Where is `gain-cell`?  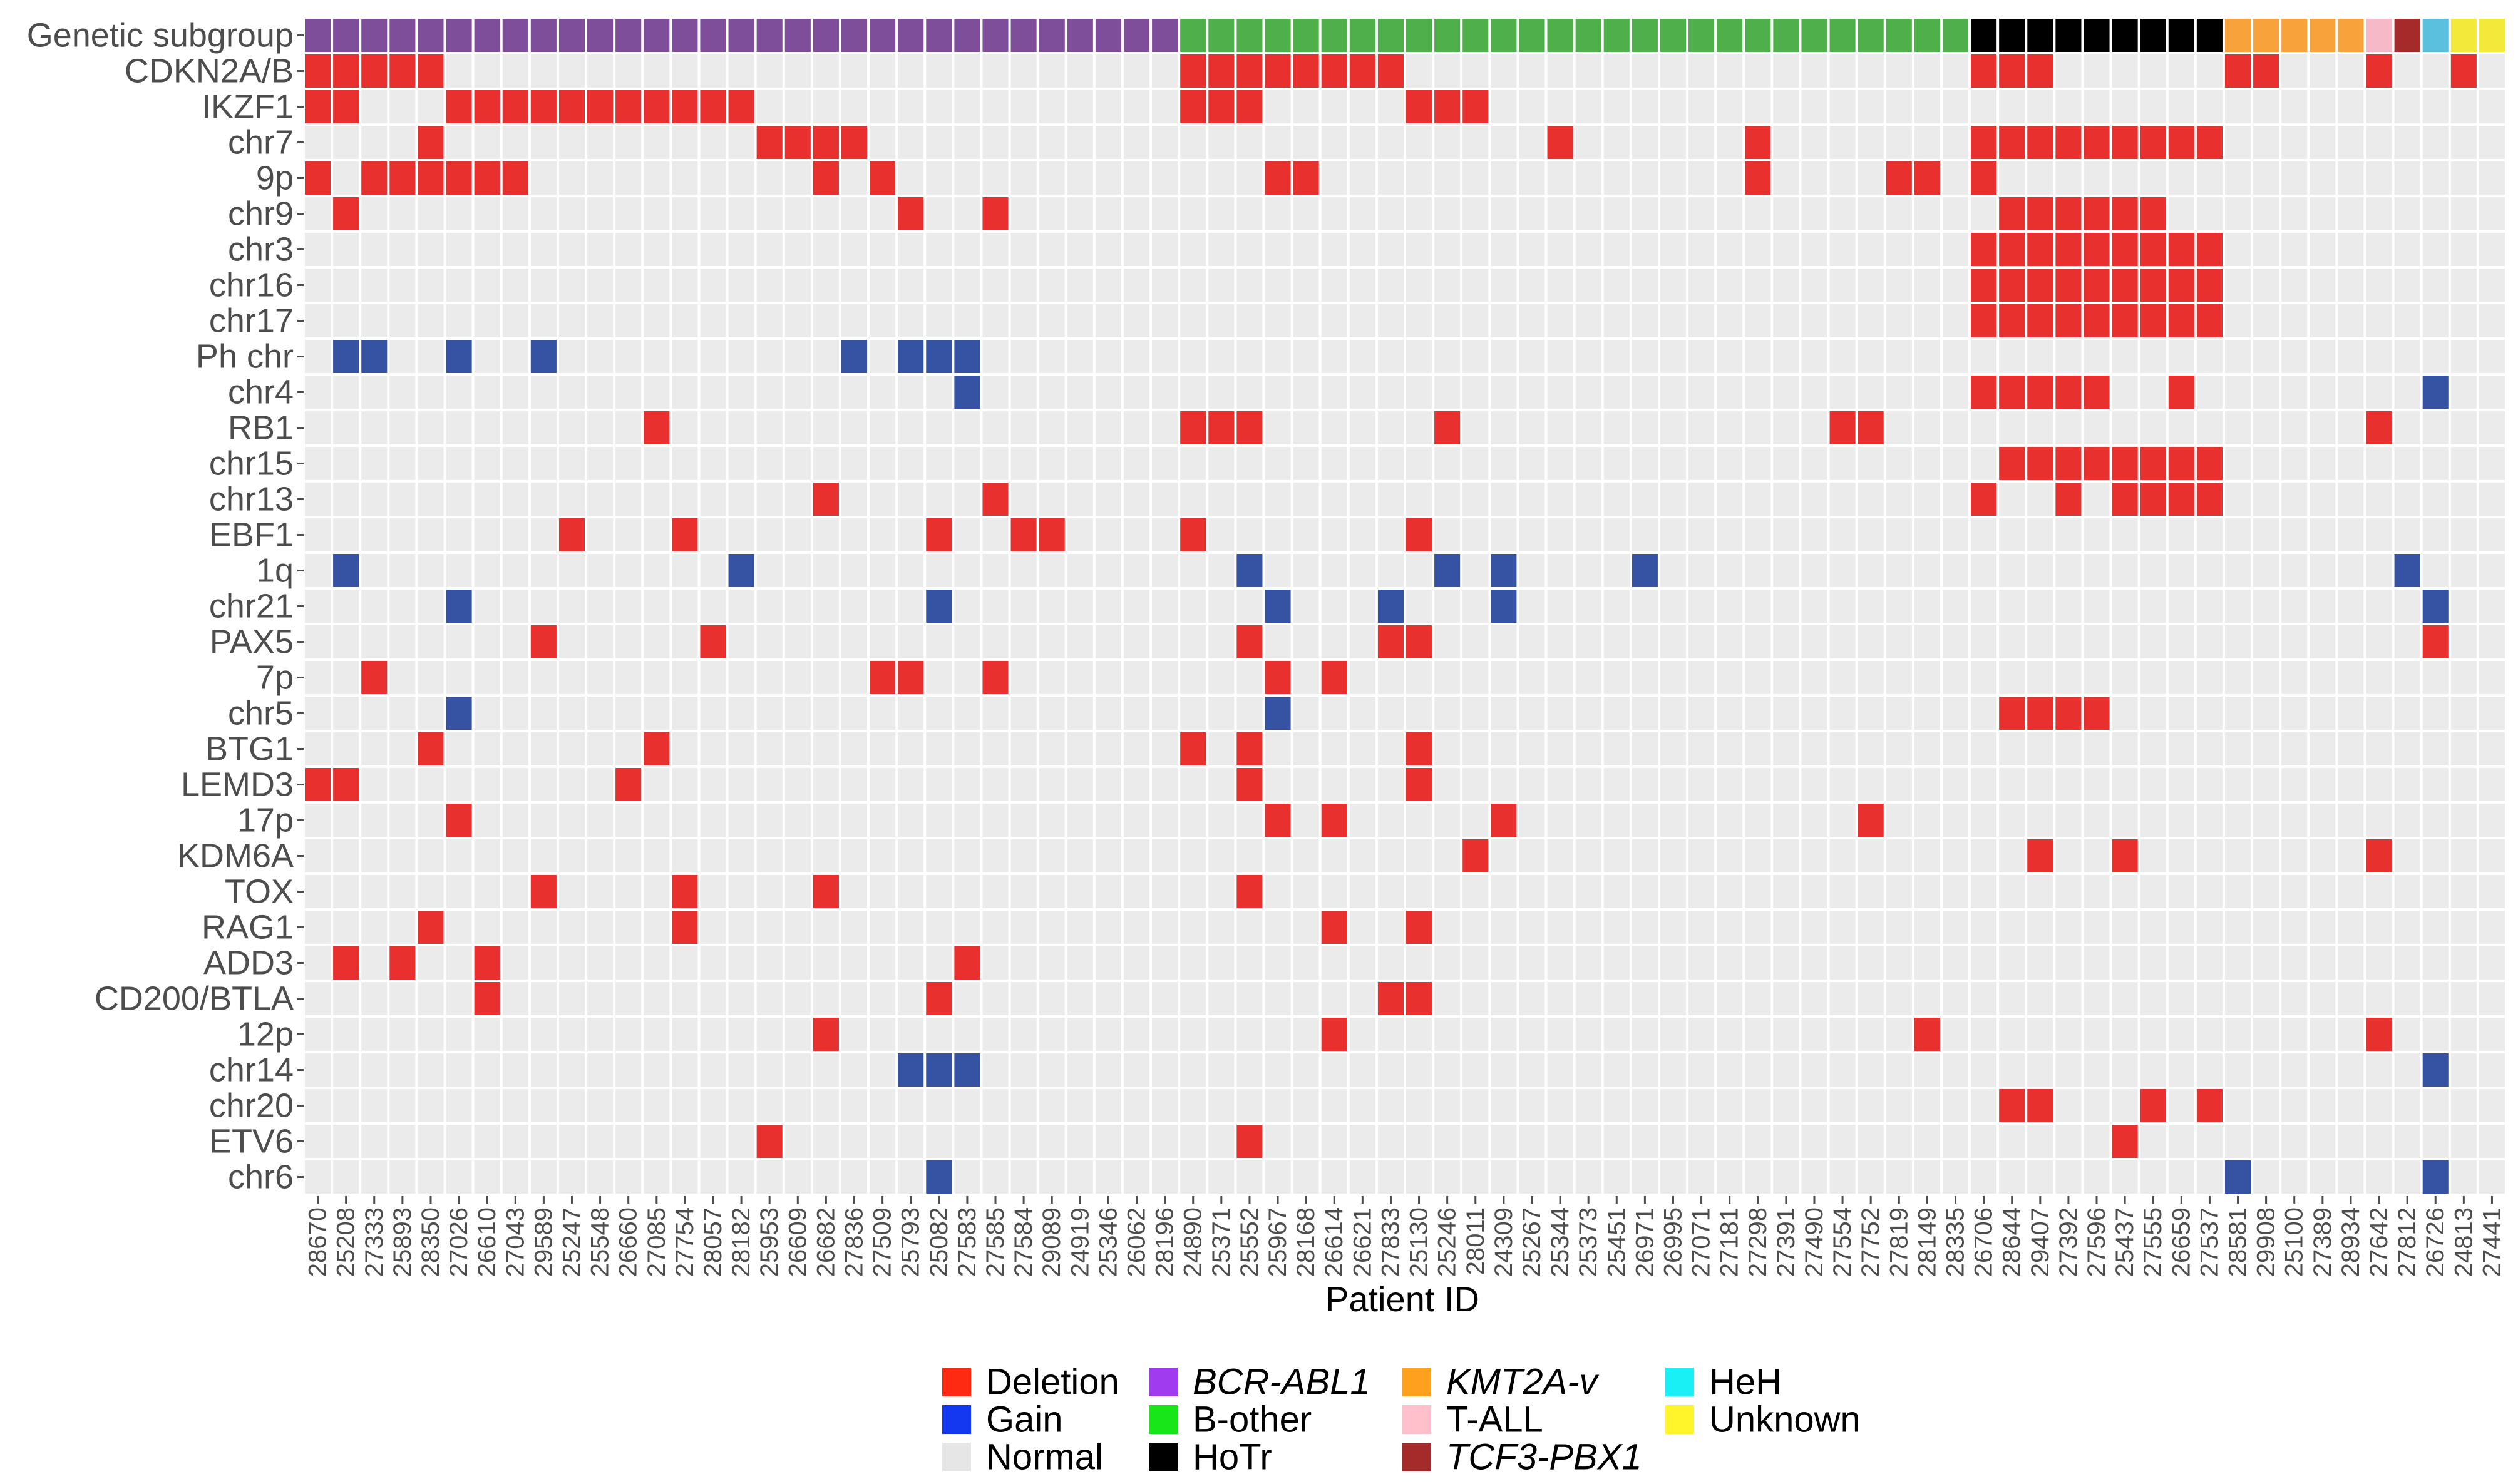 gain-cell is located at coordinates (2436, 1177).